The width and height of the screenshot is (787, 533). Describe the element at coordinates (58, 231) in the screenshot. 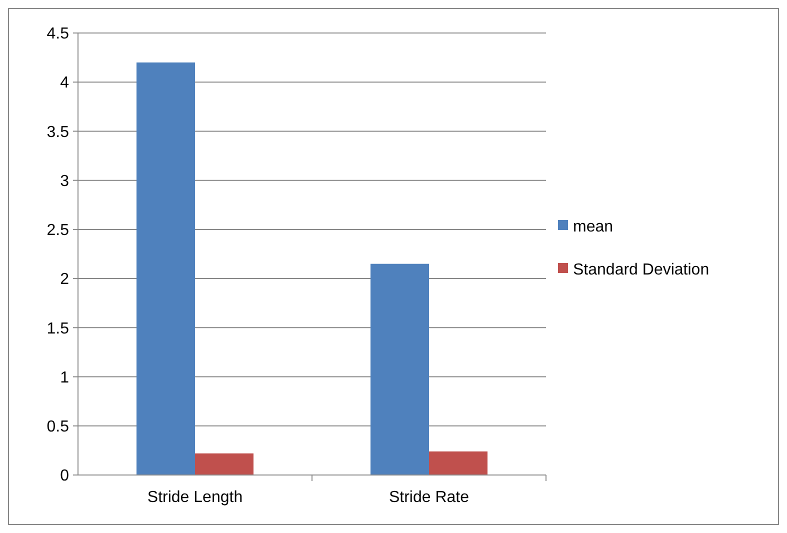

I see `y-tick-label: 2.5` at that location.